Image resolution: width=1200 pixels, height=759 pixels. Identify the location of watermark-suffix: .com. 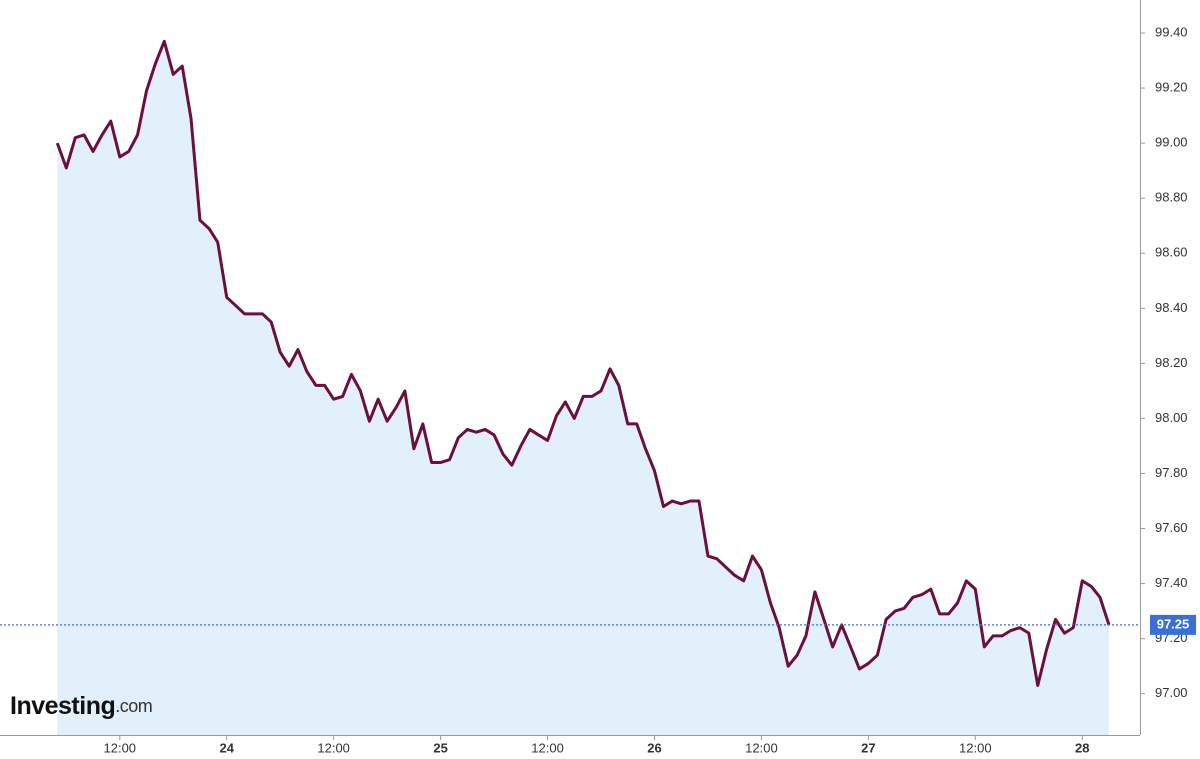
(133, 706).